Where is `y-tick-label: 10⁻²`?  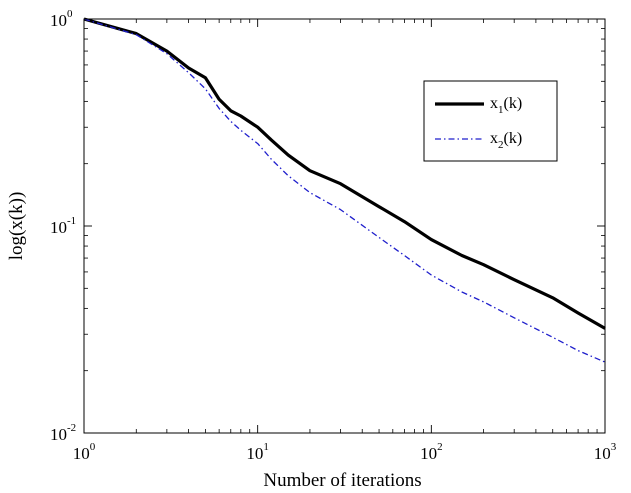
y-tick-label: 10⁻² is located at coordinates (63, 433).